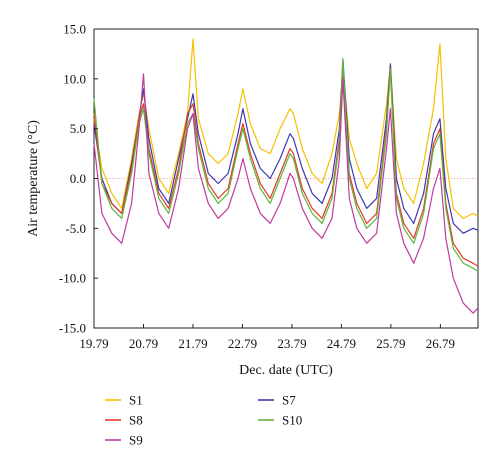 This screenshot has width=500, height=467. What do you see at coordinates (78, 128) in the screenshot?
I see `y-tick-label: 5.0` at bounding box center [78, 128].